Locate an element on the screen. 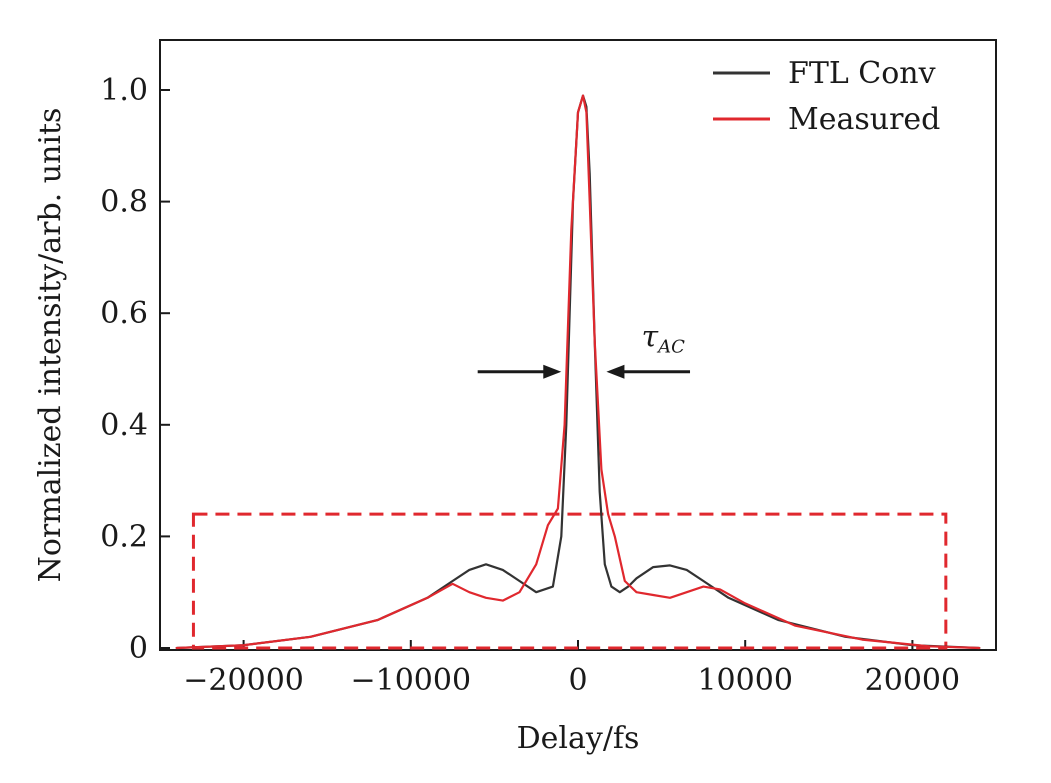 This screenshot has height=783, width=1051. x-tick-label: 20000 is located at coordinates (912, 680).